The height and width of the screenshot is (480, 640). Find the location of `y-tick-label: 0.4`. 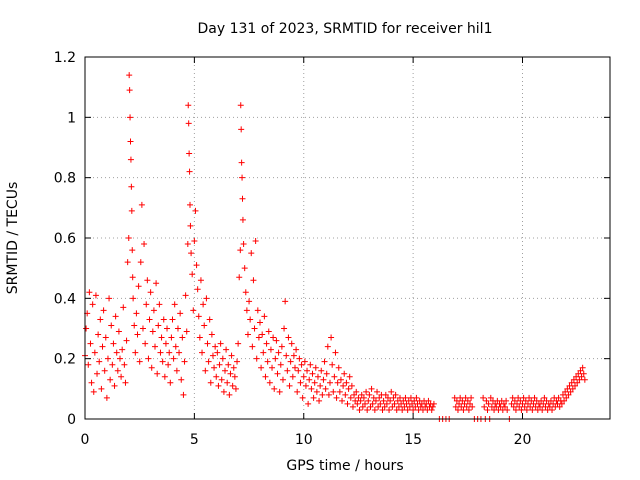

y-tick-label: 0.4 is located at coordinates (65, 299).